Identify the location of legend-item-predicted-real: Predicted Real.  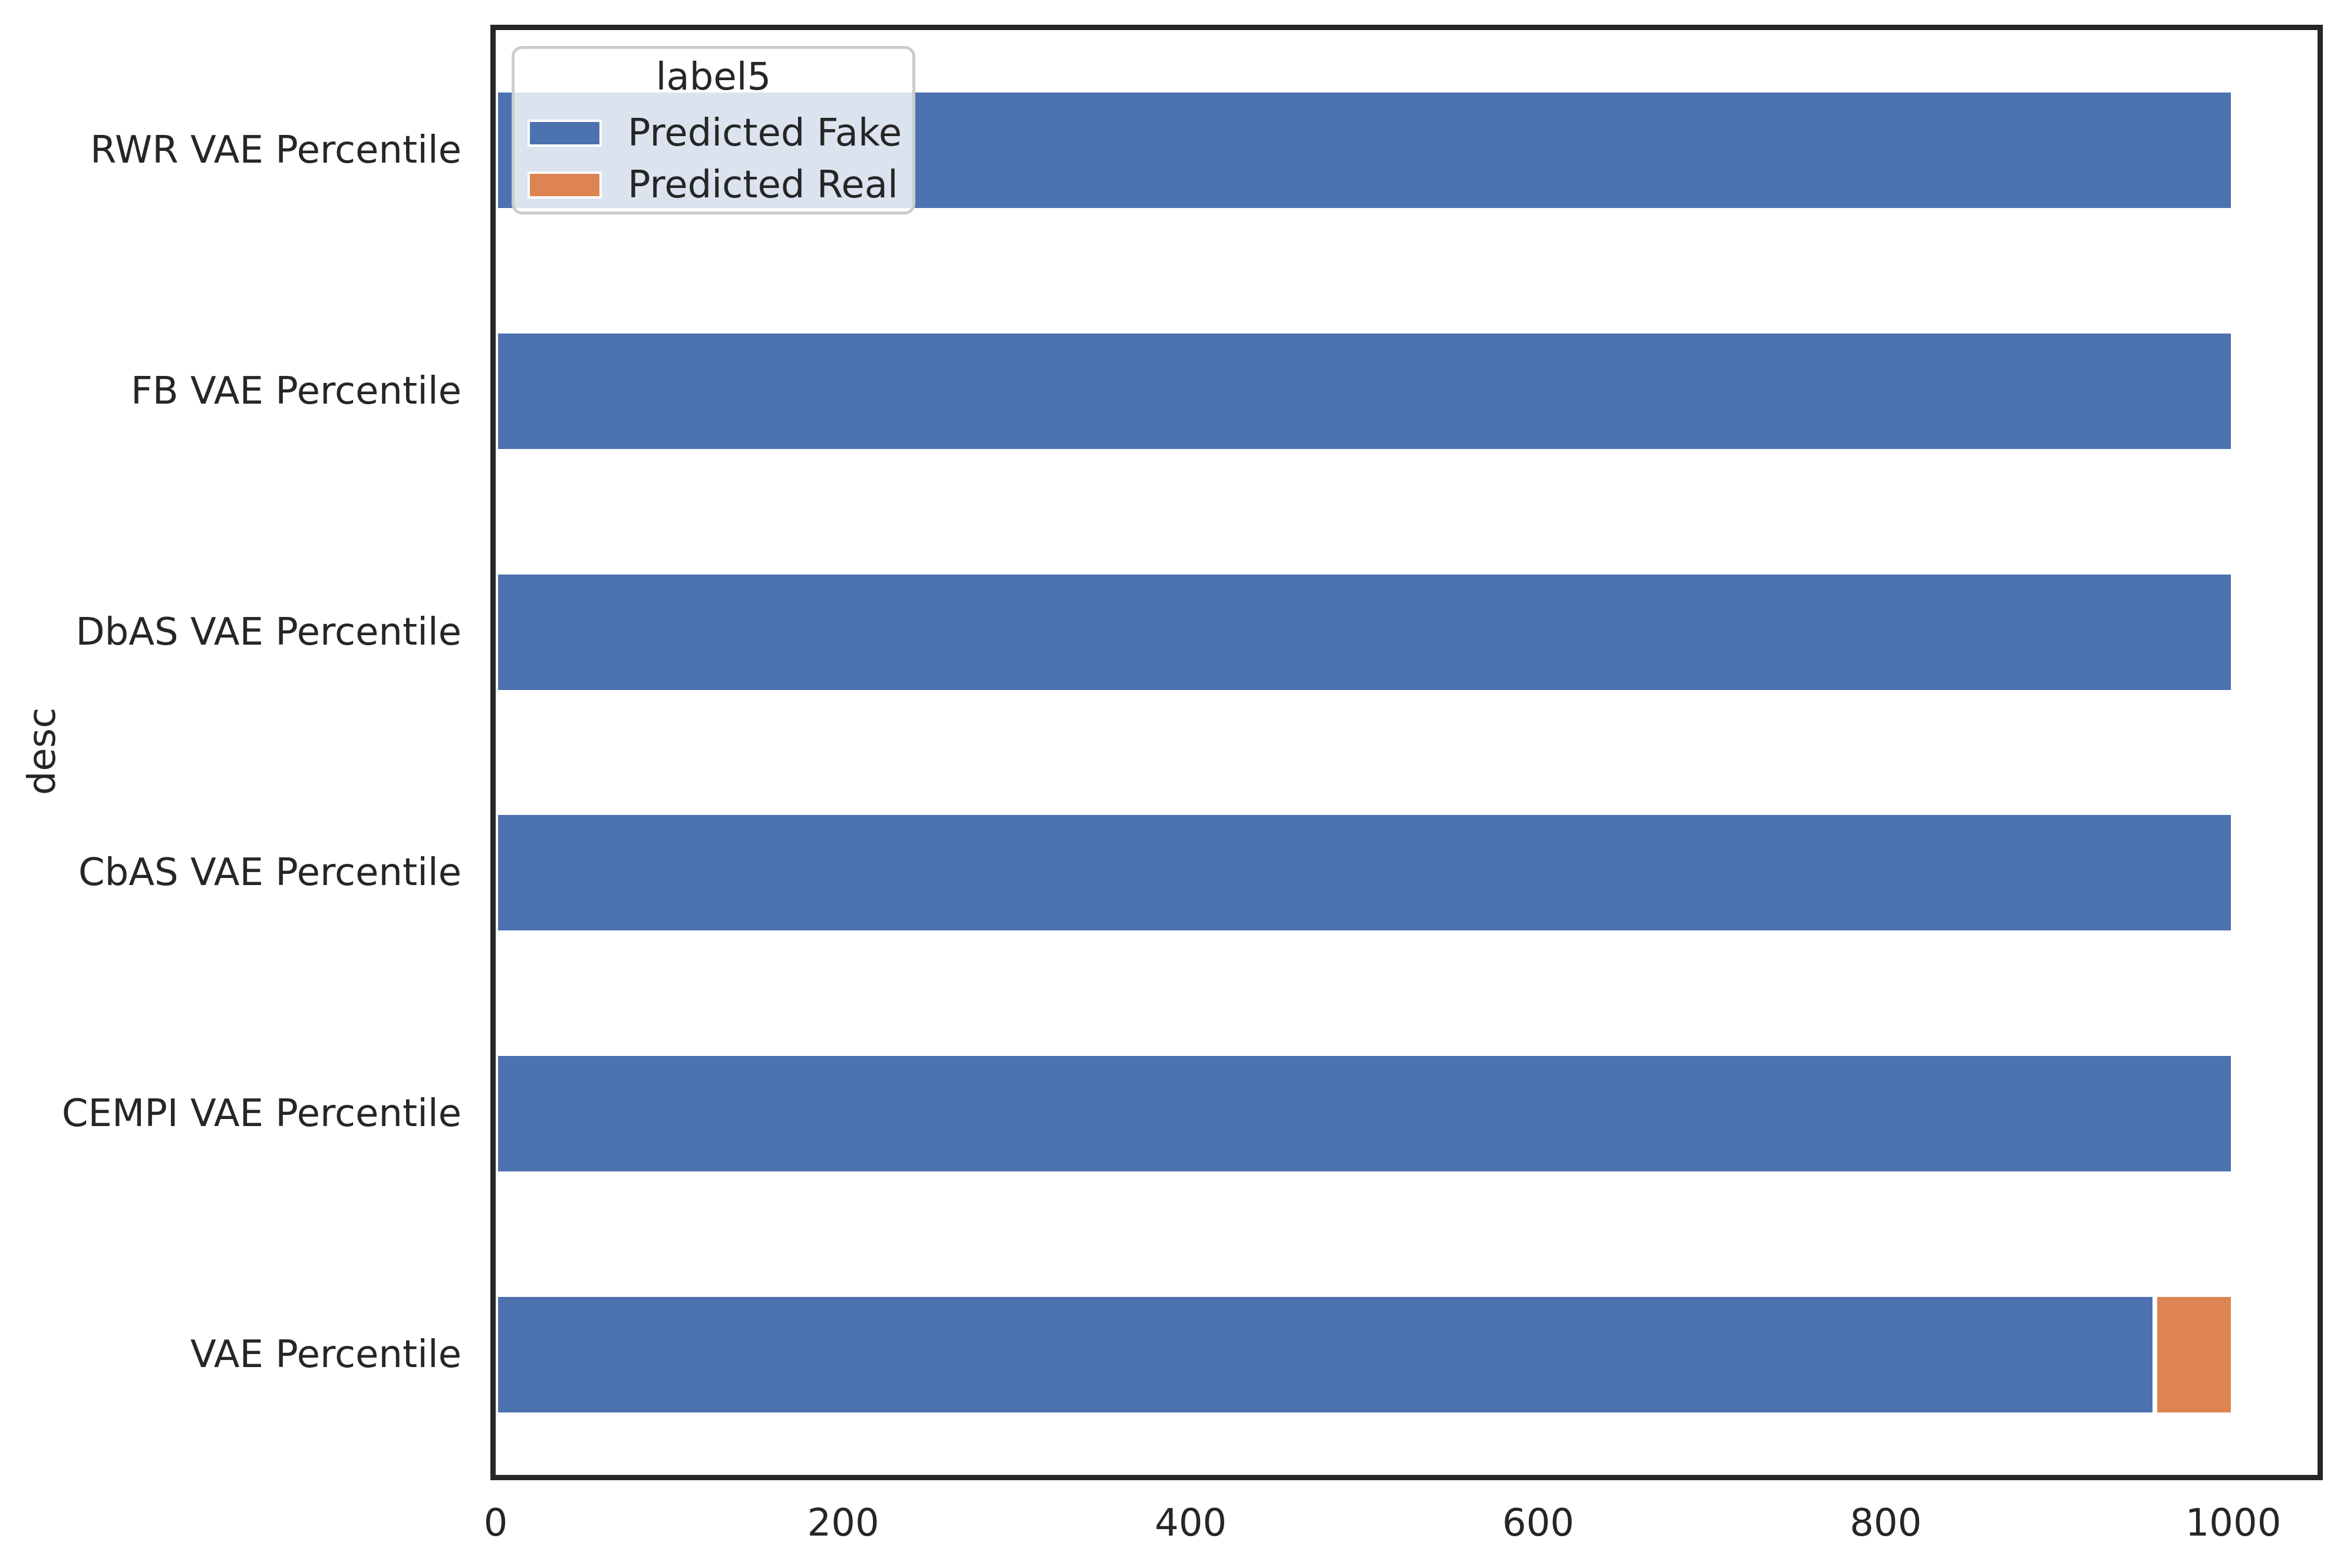
(713, 185).